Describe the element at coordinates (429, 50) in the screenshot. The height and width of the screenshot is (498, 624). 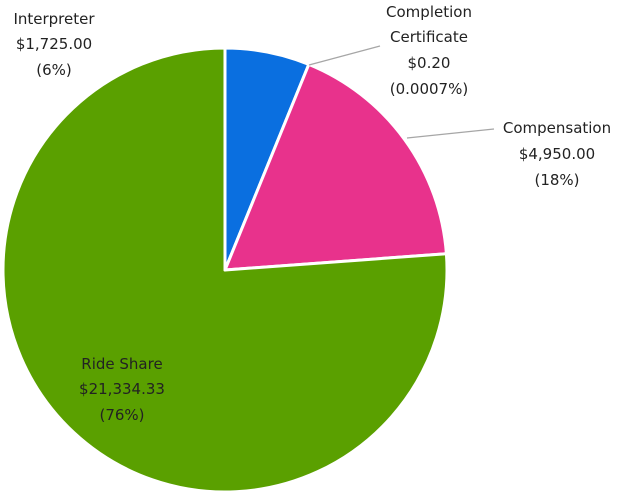
I see `completion-data-label: Completion Certificate $0.20 (0.0007%)` at that location.